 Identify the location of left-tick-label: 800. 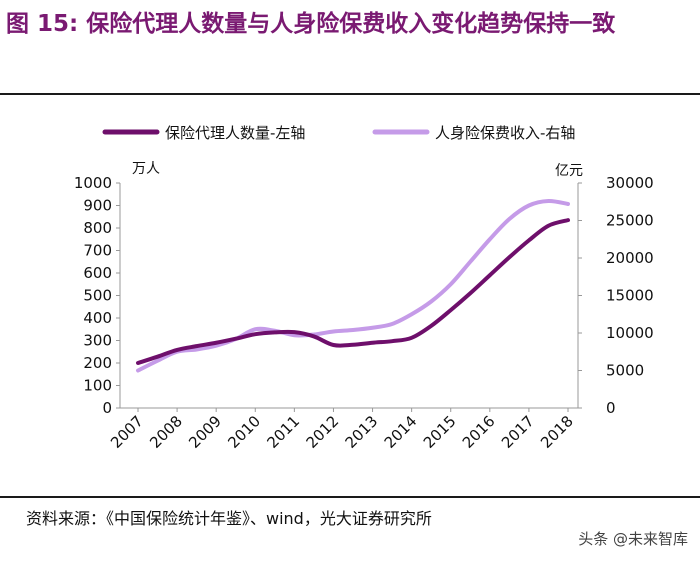
(97, 228).